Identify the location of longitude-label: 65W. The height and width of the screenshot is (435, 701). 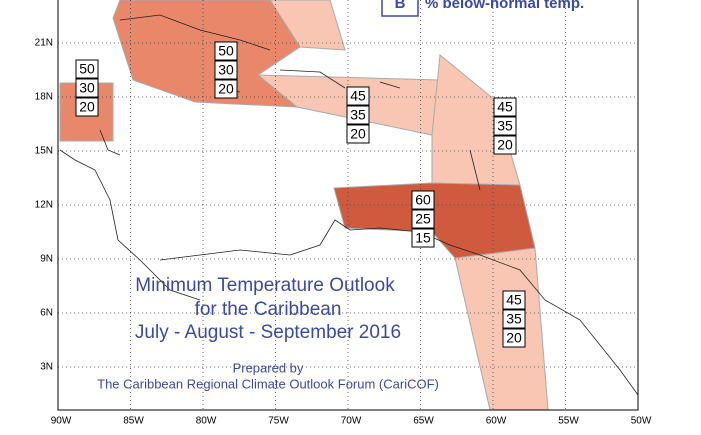
(423, 421).